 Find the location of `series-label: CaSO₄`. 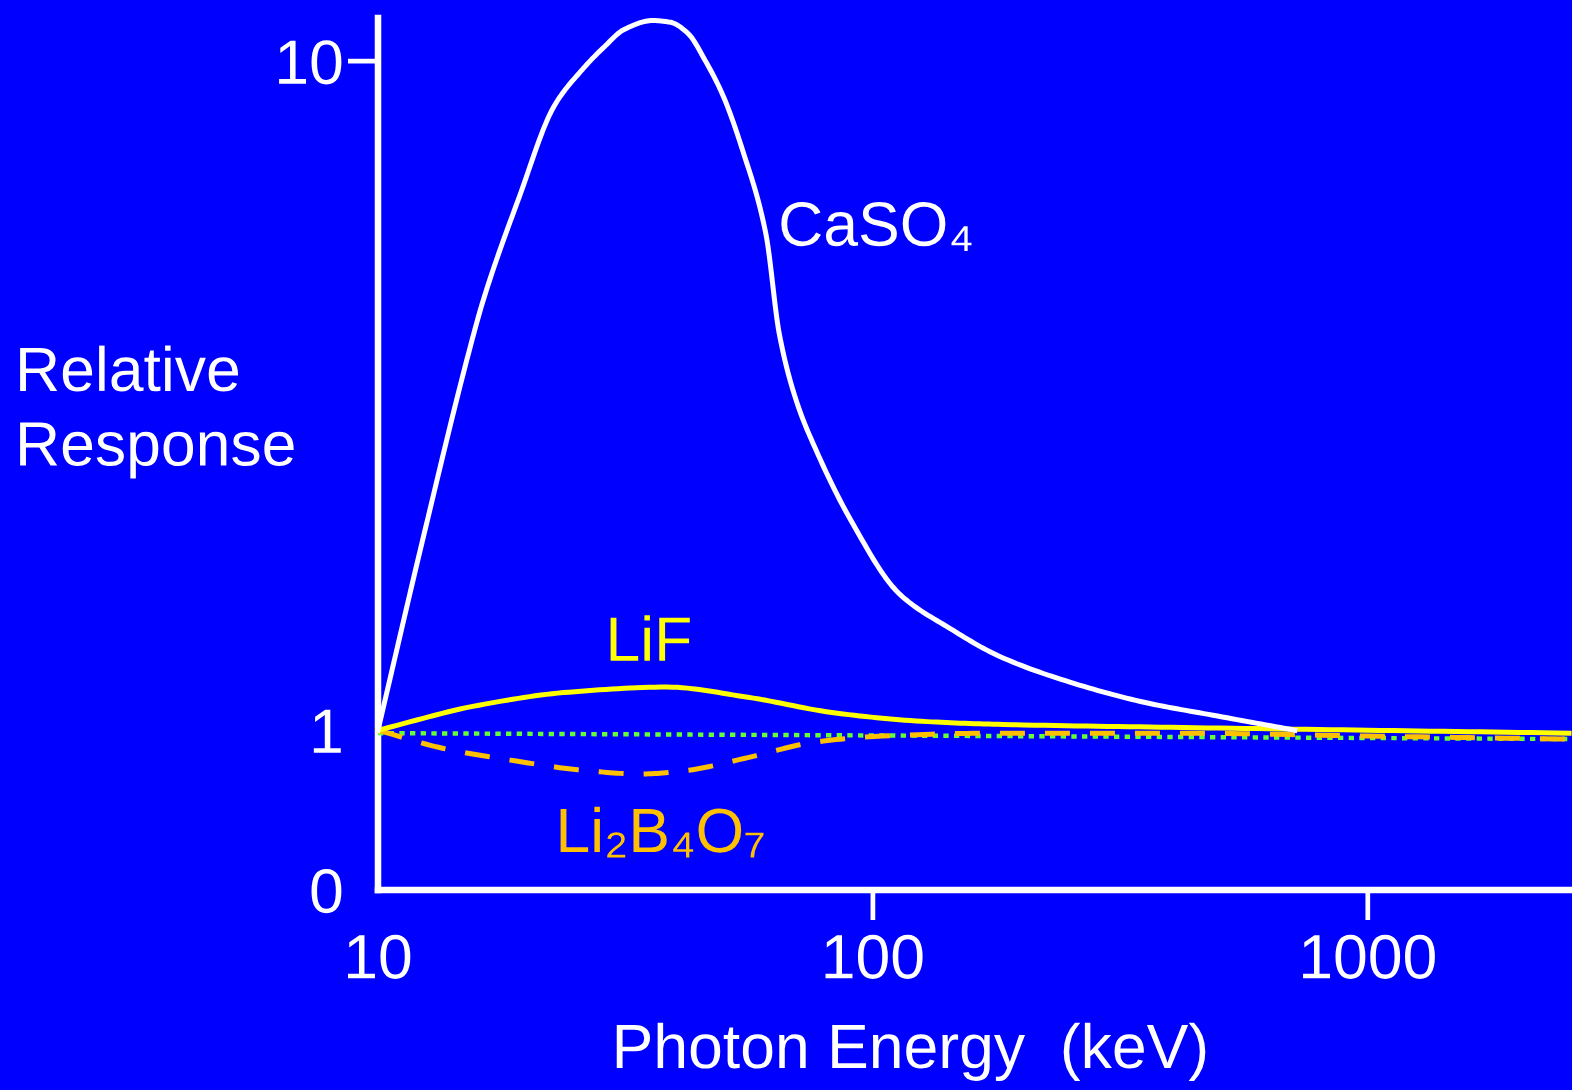

series-label: CaSO₄ is located at coordinates (876, 226).